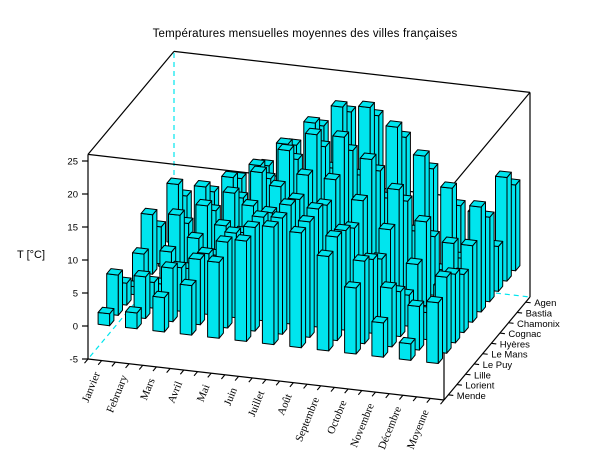 The image size is (610, 460). Describe the element at coordinates (482, 375) in the screenshot. I see `svg-text: Lille` at that location.